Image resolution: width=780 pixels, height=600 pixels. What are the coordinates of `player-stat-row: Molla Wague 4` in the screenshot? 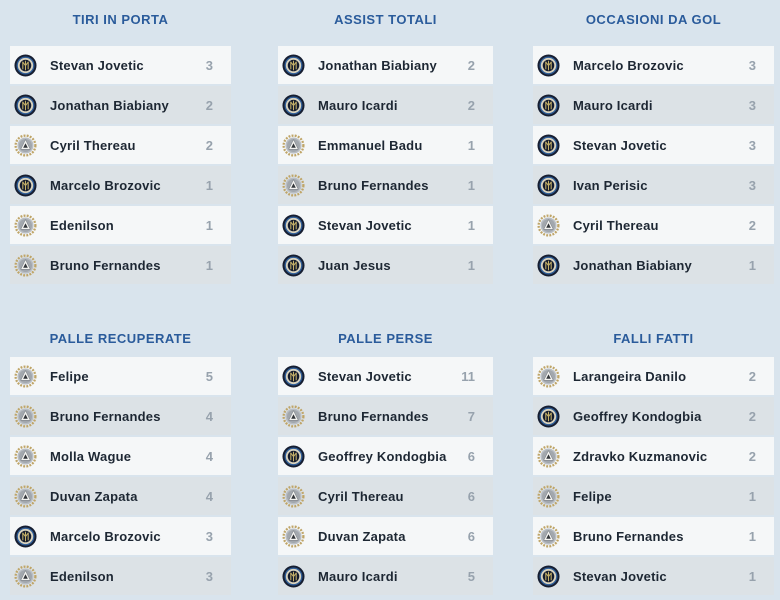 It's located at (120, 456).